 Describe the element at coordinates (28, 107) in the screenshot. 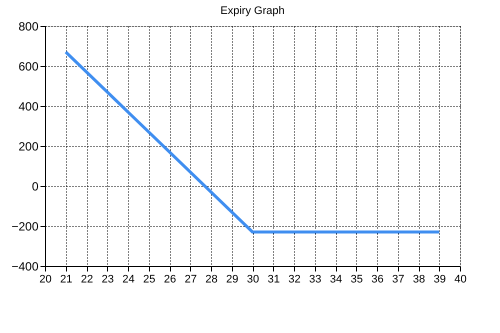

I see `y-tick-label: 400` at that location.